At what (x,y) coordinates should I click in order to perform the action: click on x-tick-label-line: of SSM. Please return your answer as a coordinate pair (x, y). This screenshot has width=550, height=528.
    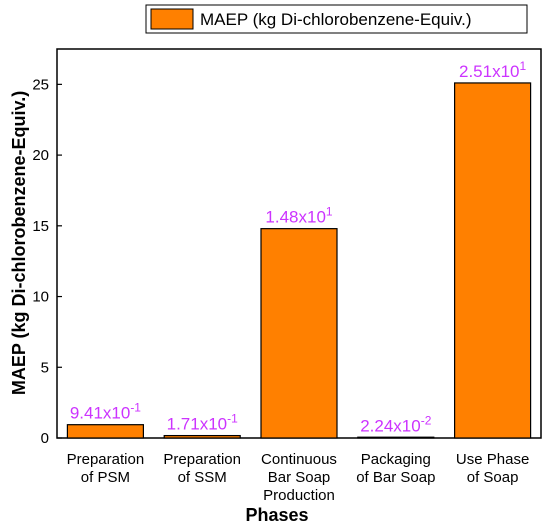
    Looking at the image, I should click on (202, 477).